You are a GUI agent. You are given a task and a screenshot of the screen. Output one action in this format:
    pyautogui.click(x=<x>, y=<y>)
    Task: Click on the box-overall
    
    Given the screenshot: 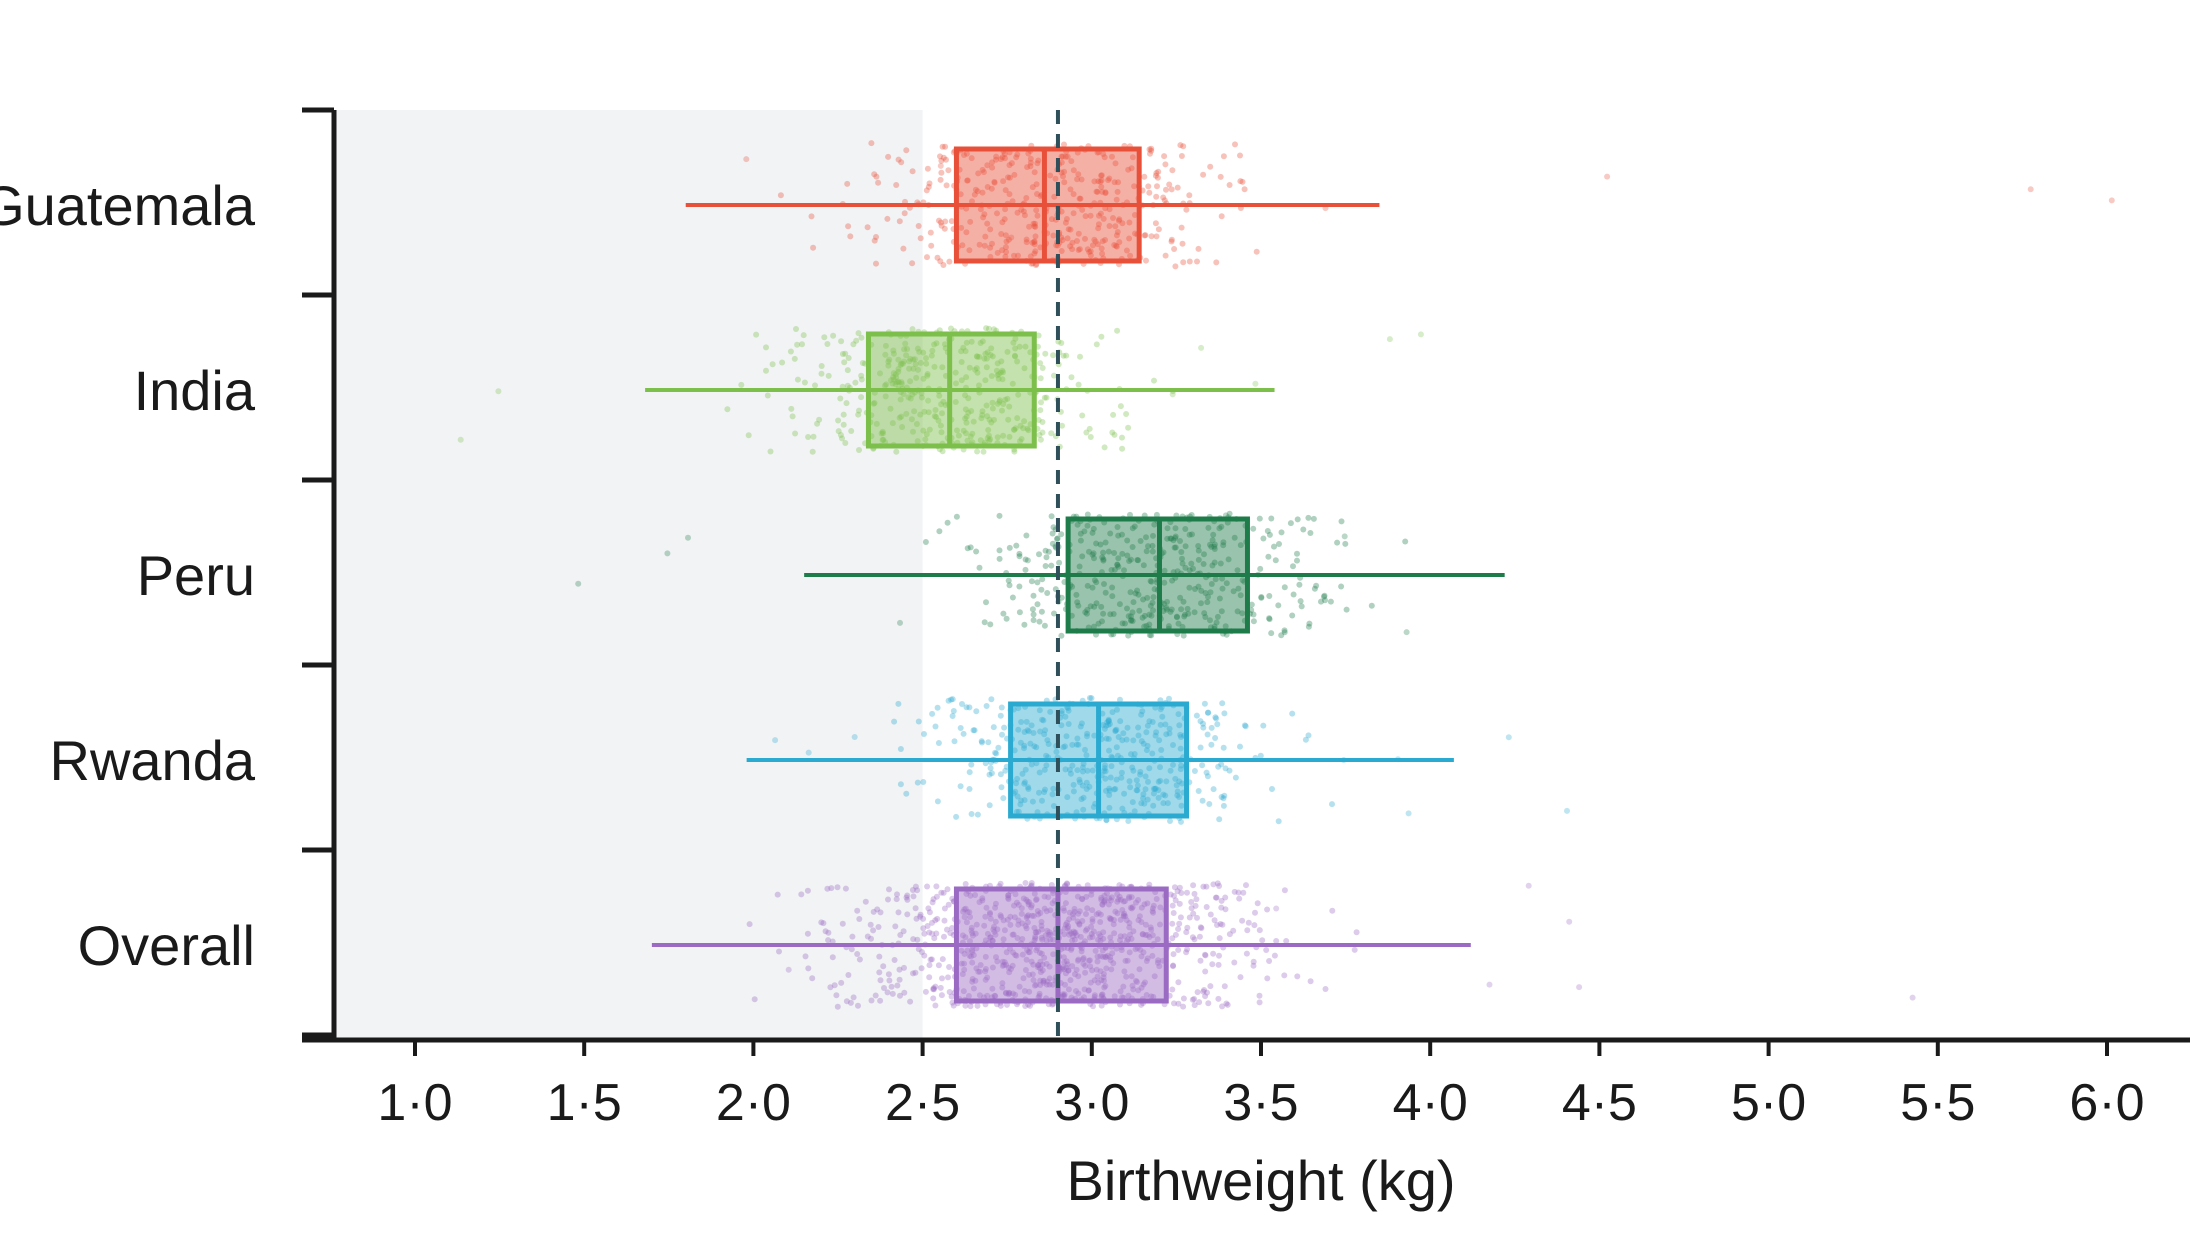 What is the action you would take?
    pyautogui.click(x=1061, y=945)
    